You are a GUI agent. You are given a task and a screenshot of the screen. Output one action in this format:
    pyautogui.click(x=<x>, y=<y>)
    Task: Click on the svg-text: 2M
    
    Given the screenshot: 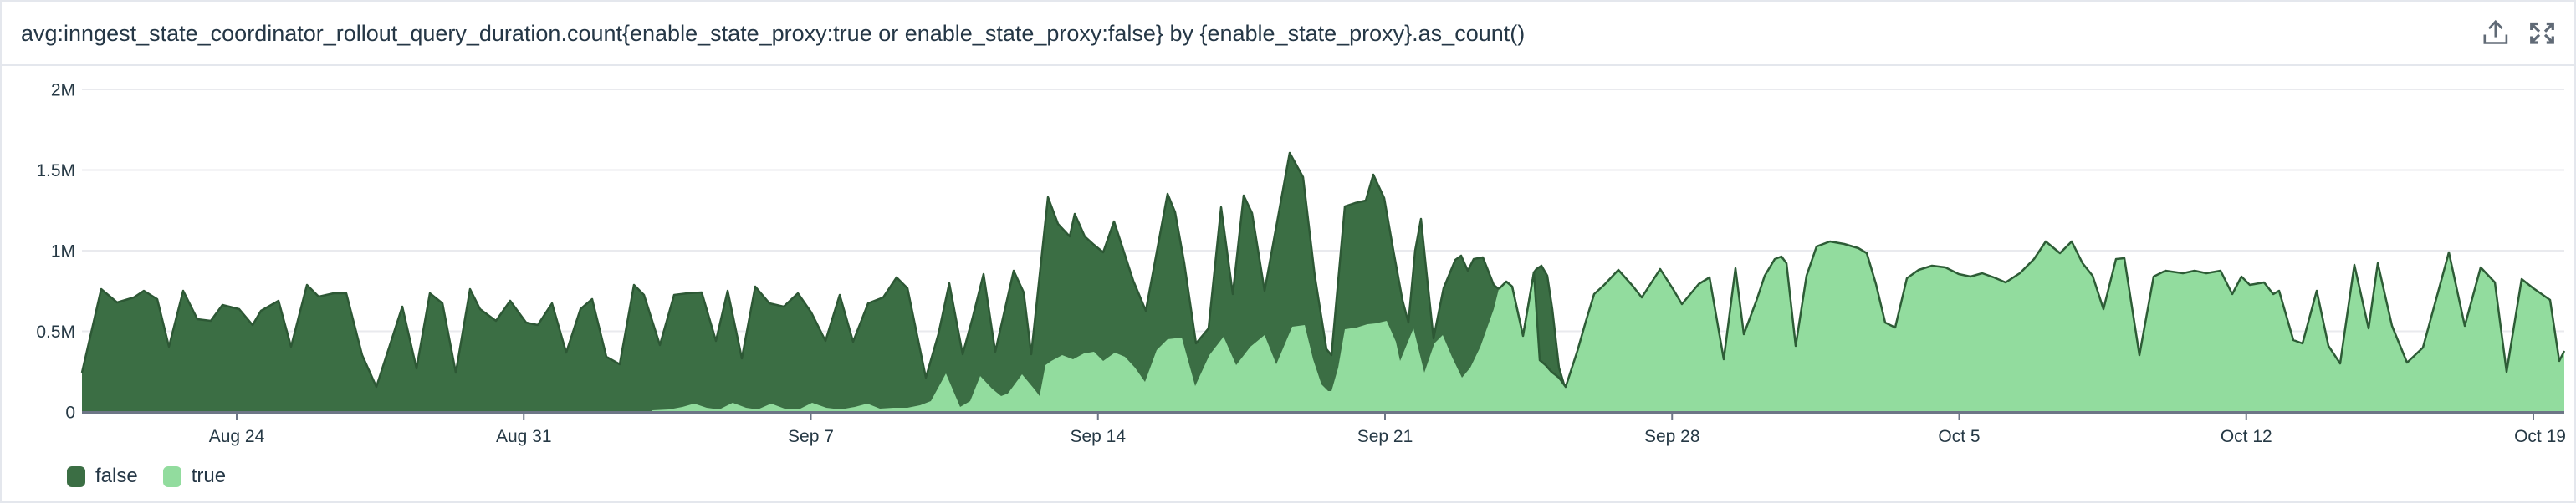 What is the action you would take?
    pyautogui.click(x=63, y=90)
    